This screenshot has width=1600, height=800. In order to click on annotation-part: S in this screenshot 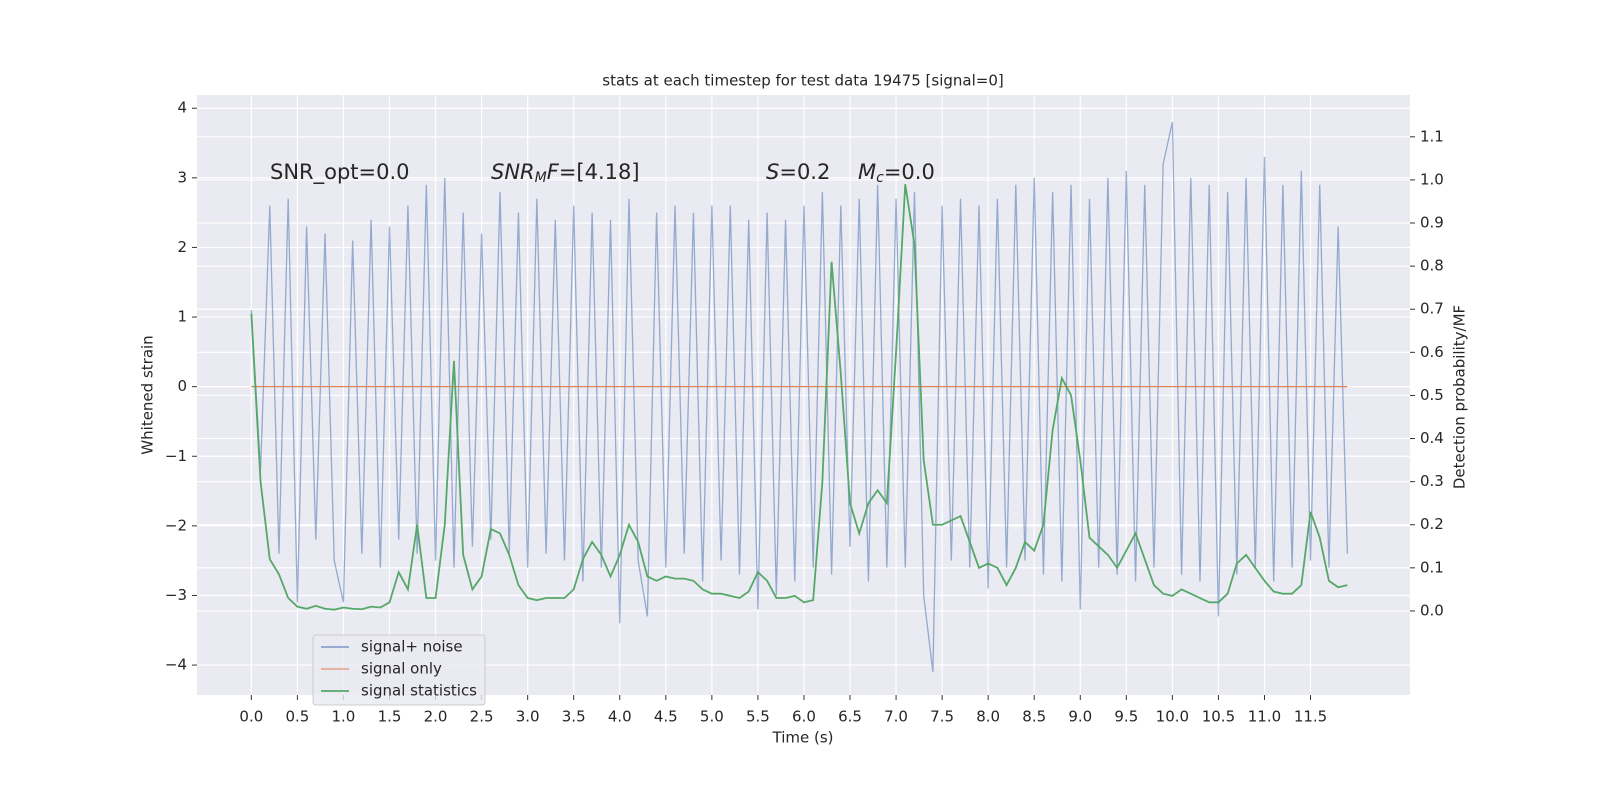, I will do `click(772, 172)`.